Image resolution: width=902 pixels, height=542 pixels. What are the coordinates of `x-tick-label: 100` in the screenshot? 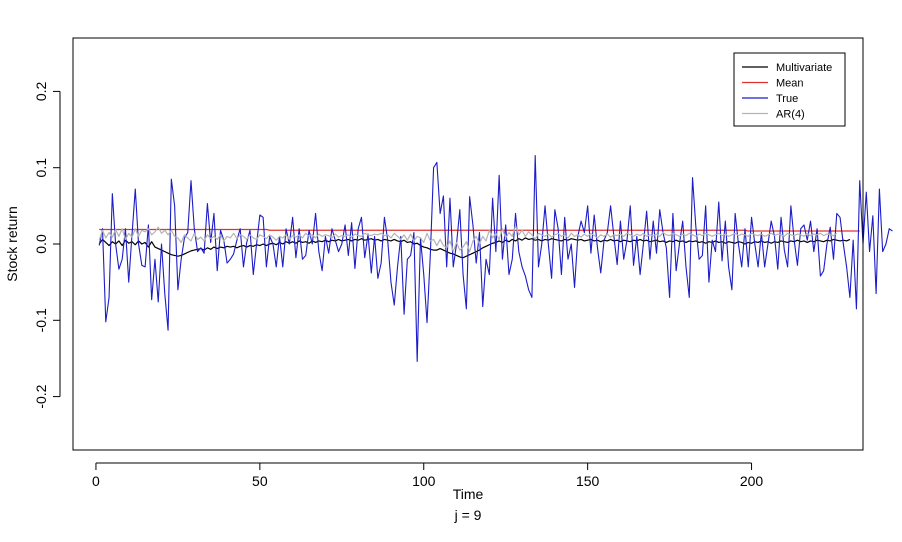 It's located at (424, 481).